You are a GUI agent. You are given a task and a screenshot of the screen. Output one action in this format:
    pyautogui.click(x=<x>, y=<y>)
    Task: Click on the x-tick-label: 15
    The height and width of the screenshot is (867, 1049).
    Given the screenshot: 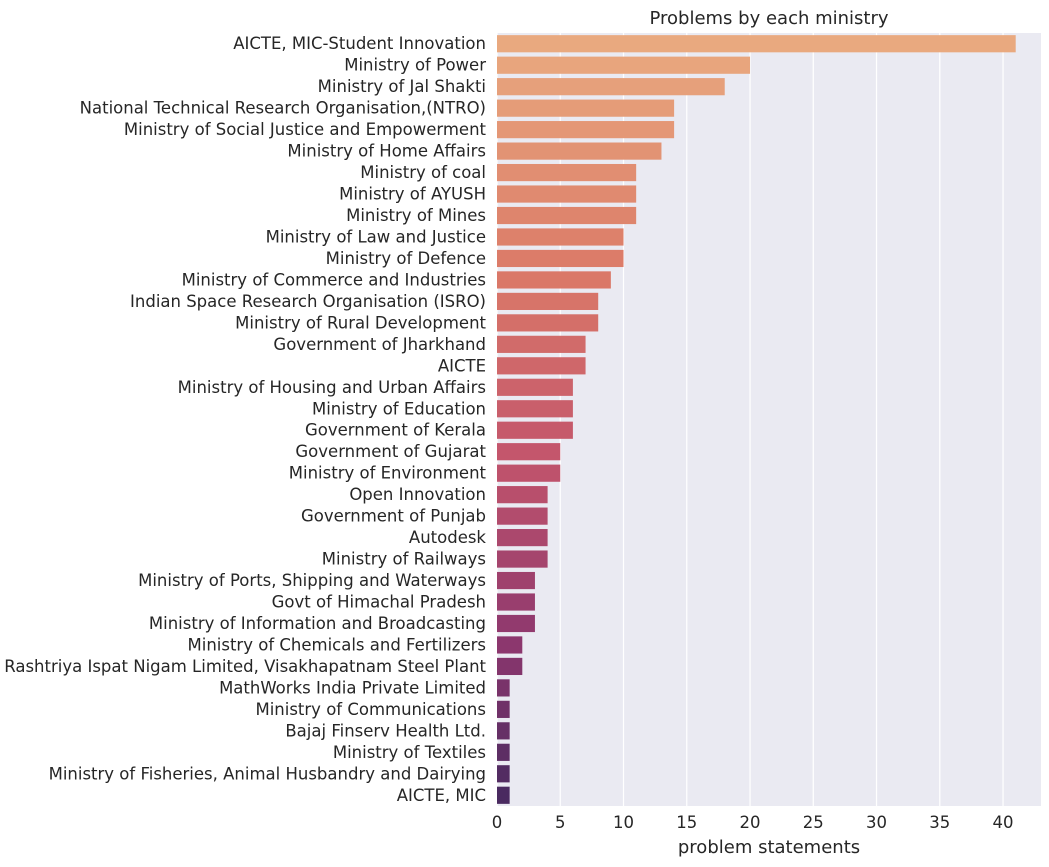 What is the action you would take?
    pyautogui.click(x=686, y=822)
    